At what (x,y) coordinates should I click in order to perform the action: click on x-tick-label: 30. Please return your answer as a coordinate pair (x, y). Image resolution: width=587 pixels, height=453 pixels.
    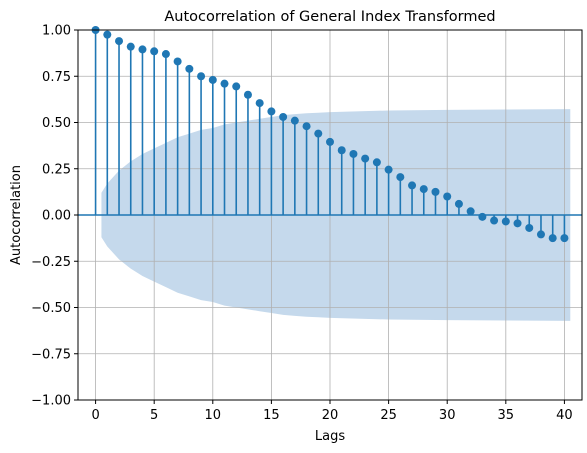
    Looking at the image, I should click on (447, 415).